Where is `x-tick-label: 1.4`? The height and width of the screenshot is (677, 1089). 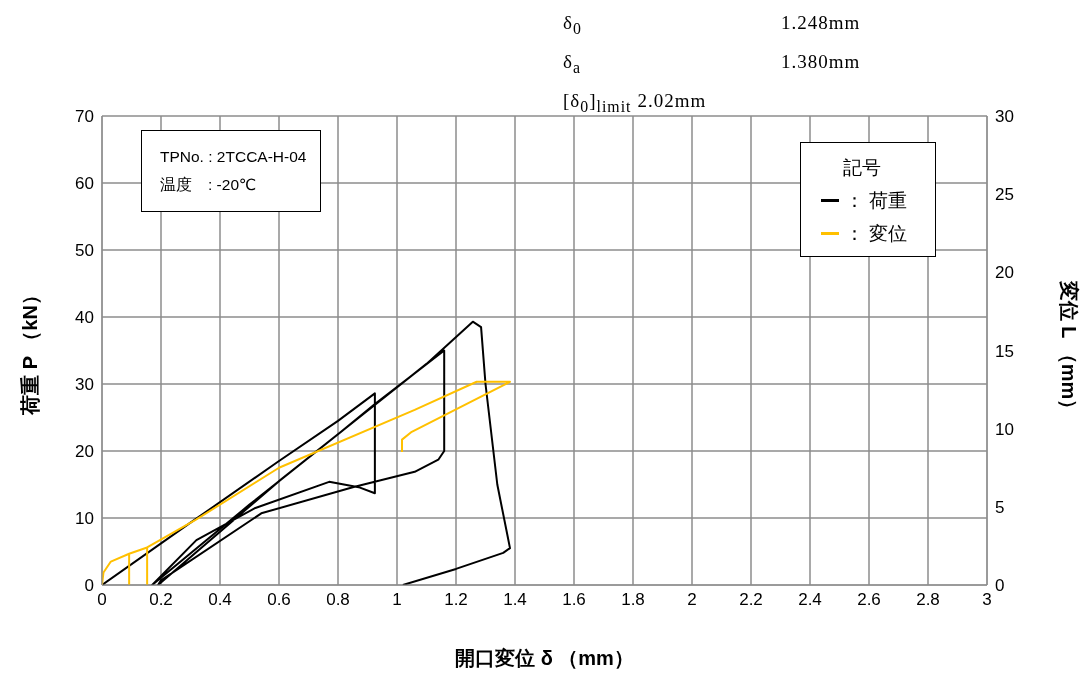
x-tick-label: 1.4 is located at coordinates (515, 600).